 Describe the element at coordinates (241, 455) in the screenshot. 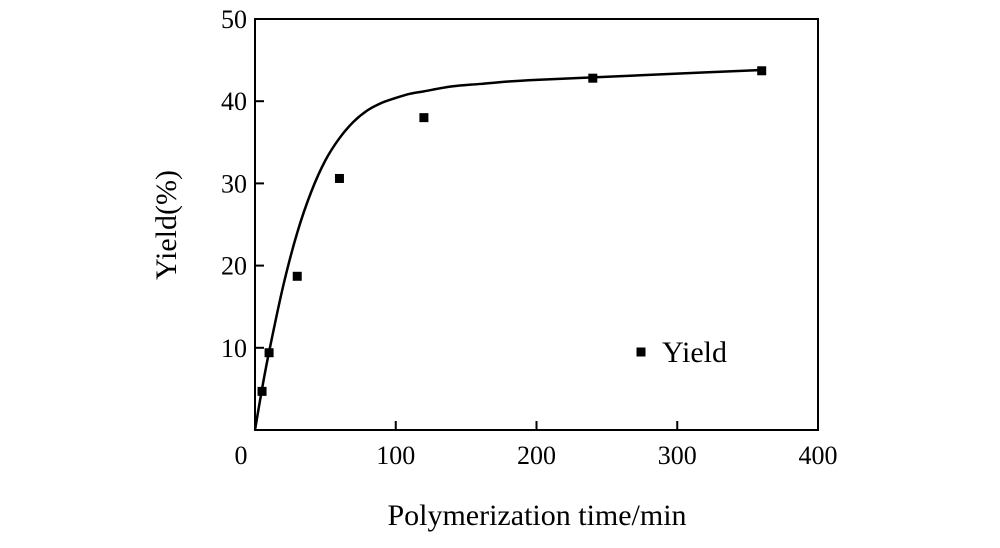

I see `x-tick-label: 0` at that location.